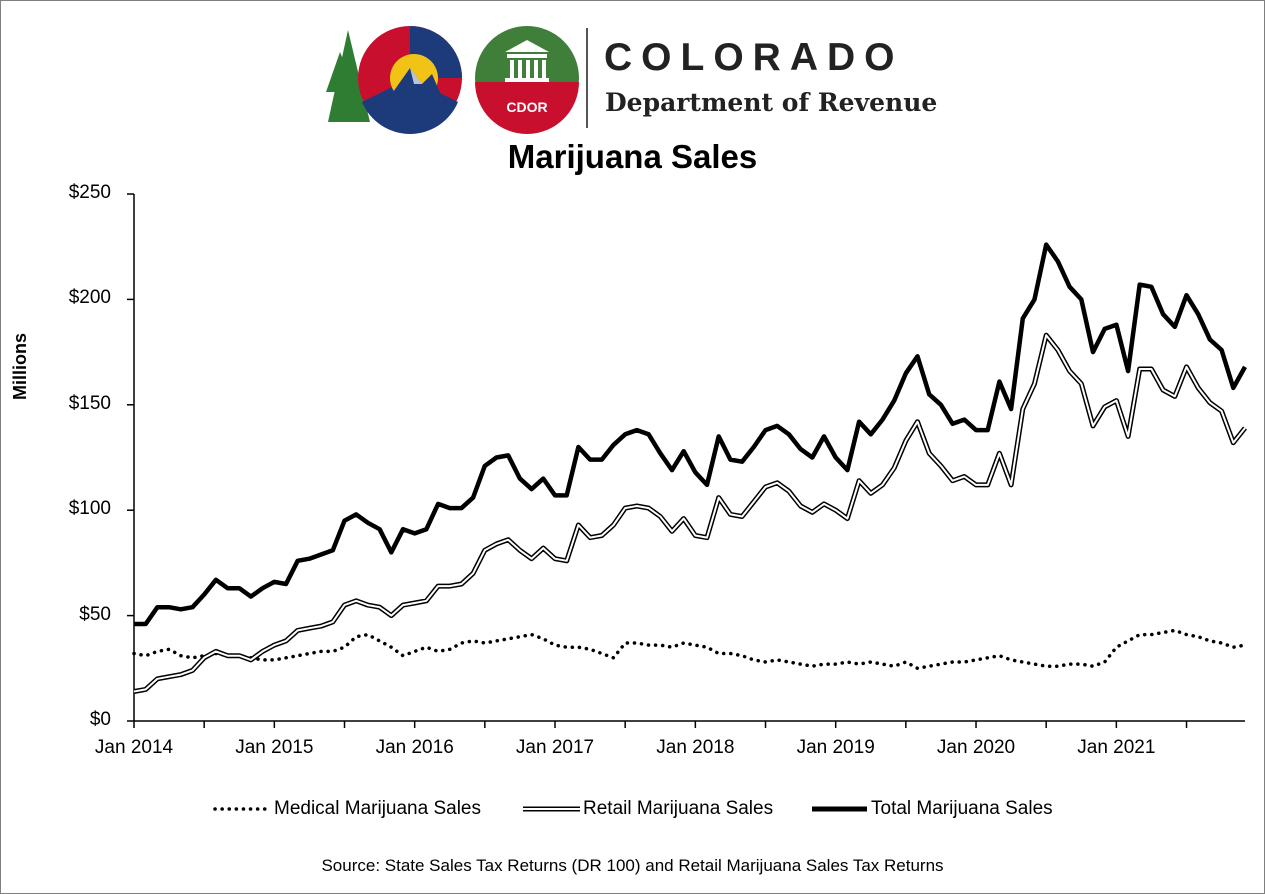 This screenshot has height=894, width=1265. What do you see at coordinates (771, 102) in the screenshot?
I see `brand-subtitle: Department of Revenue` at bounding box center [771, 102].